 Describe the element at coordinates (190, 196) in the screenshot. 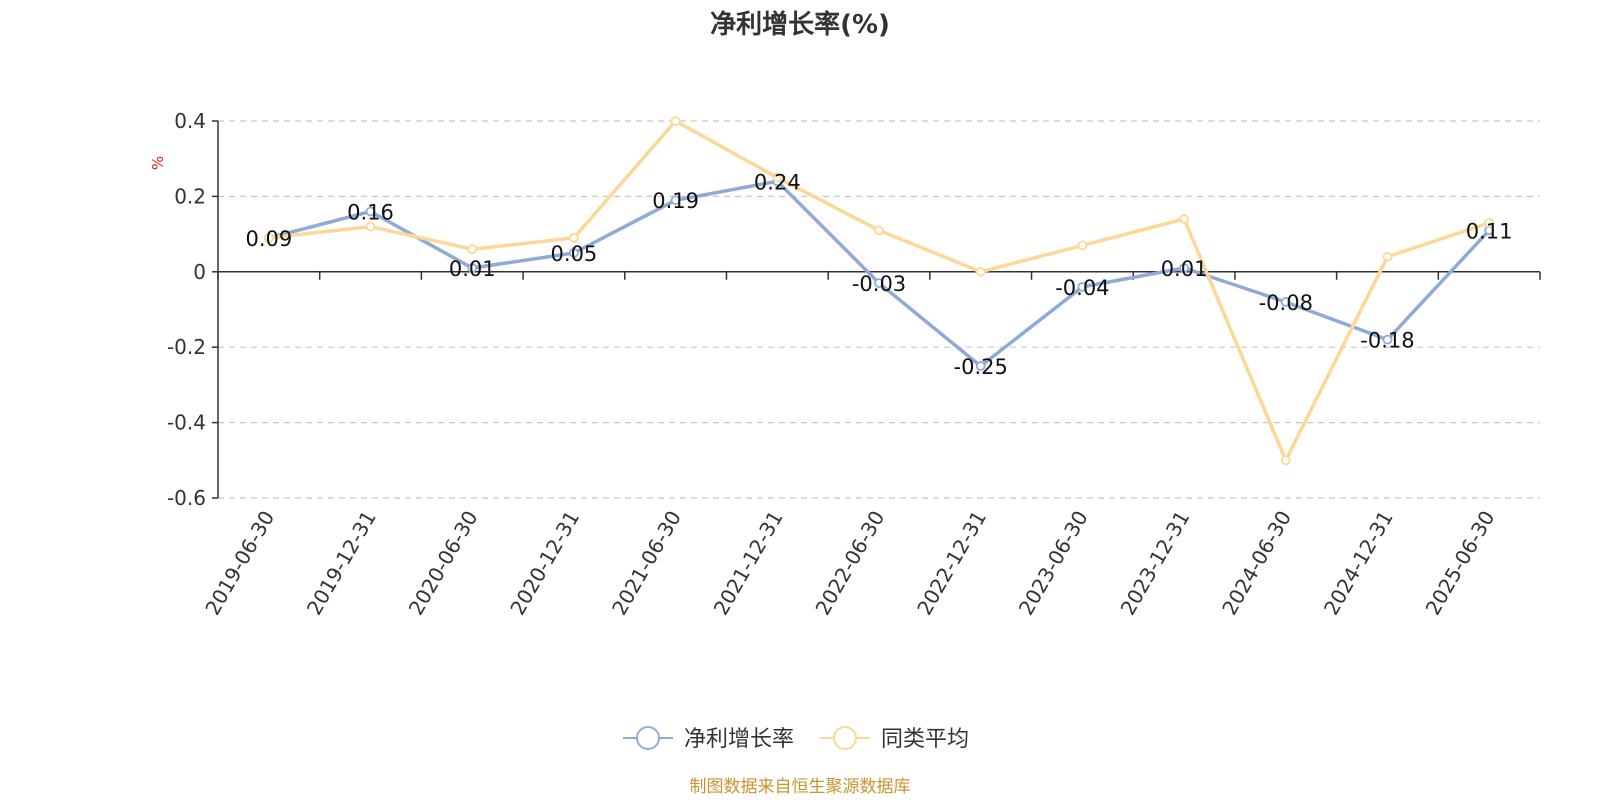

I see `y-tick-label: 0.2` at that location.